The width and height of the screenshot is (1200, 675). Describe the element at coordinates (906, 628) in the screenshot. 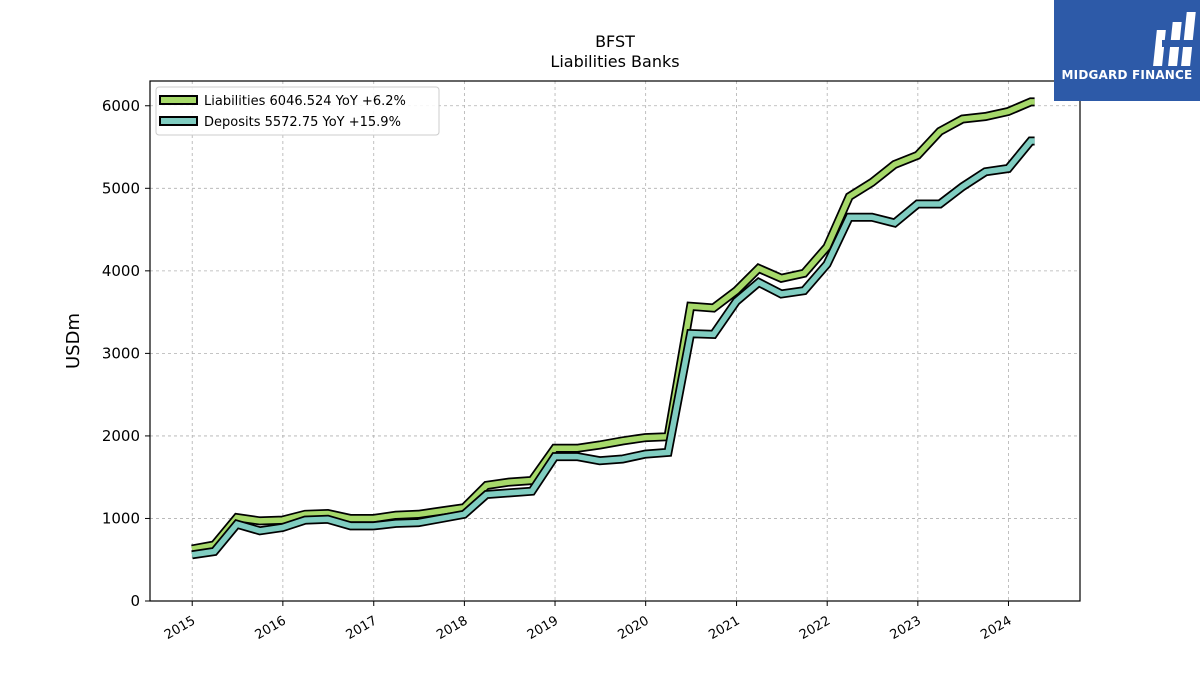

I see `x-tick-label: 2023` at that location.